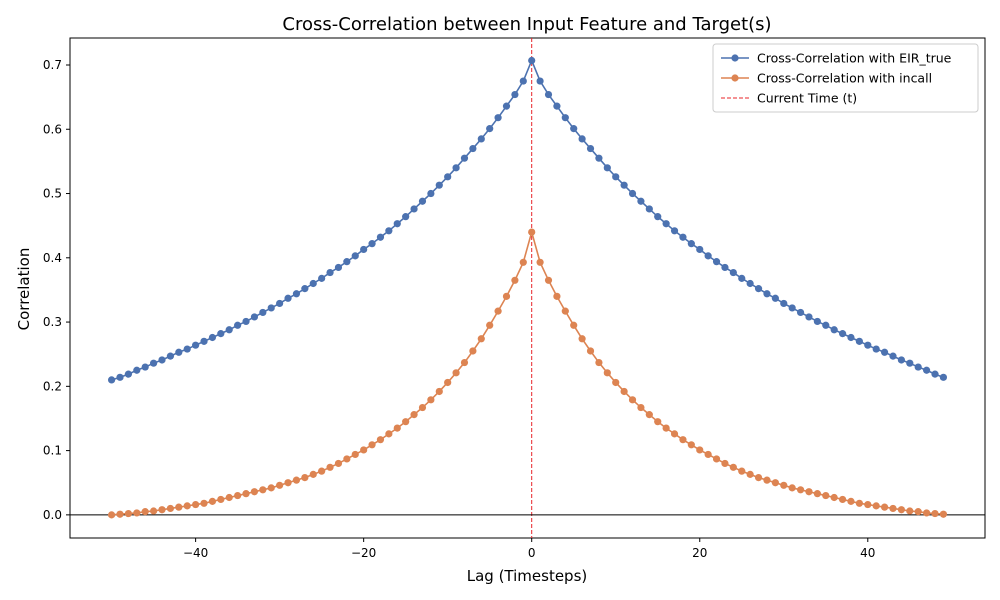 The image size is (1000, 600). What do you see at coordinates (52, 322) in the screenshot?
I see `y-tick-label: 0.3` at bounding box center [52, 322].